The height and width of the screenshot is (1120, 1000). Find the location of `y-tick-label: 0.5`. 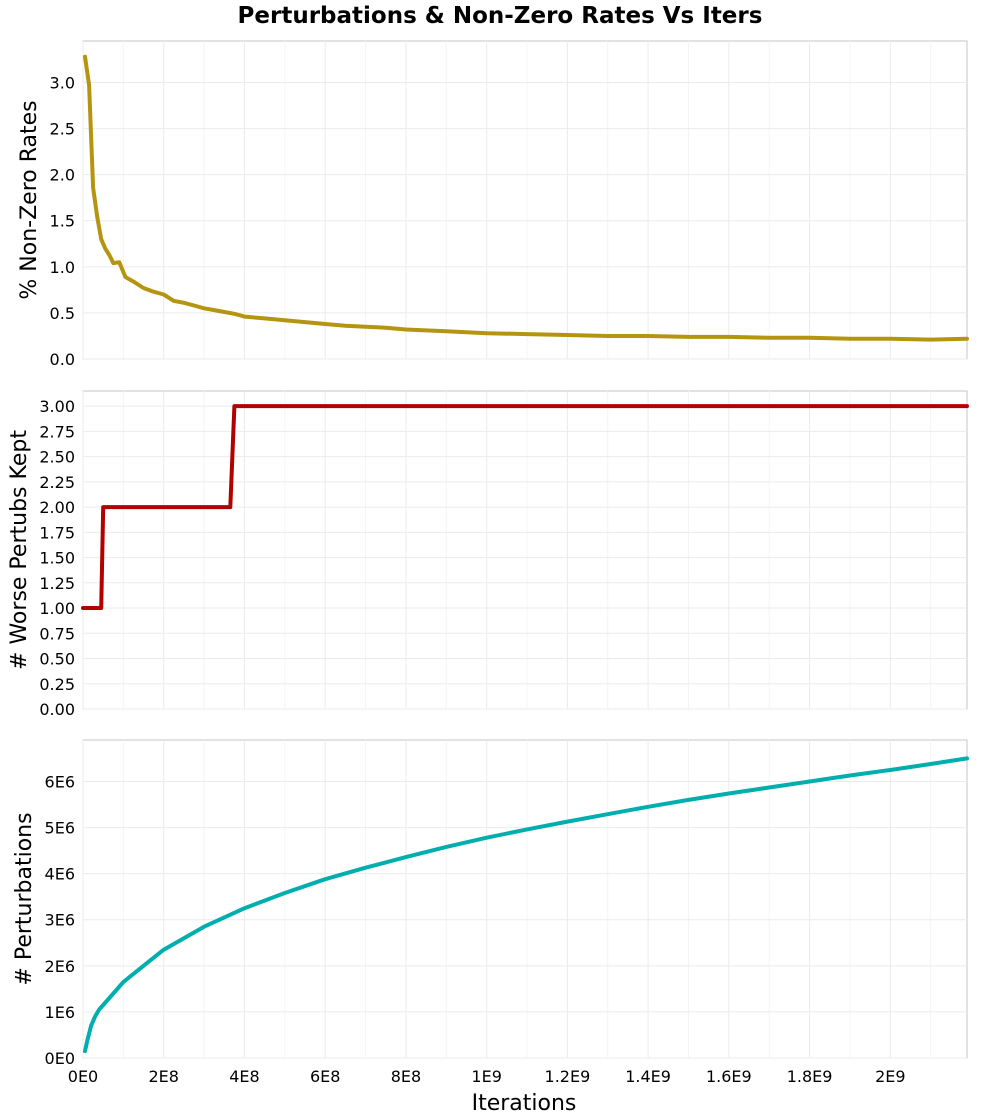

y-tick-label: 0.5 is located at coordinates (62, 313).